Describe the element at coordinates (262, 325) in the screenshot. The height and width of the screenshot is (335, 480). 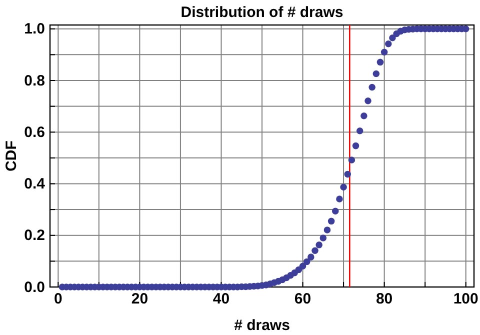
I see `x-axis-title: # draws` at that location.